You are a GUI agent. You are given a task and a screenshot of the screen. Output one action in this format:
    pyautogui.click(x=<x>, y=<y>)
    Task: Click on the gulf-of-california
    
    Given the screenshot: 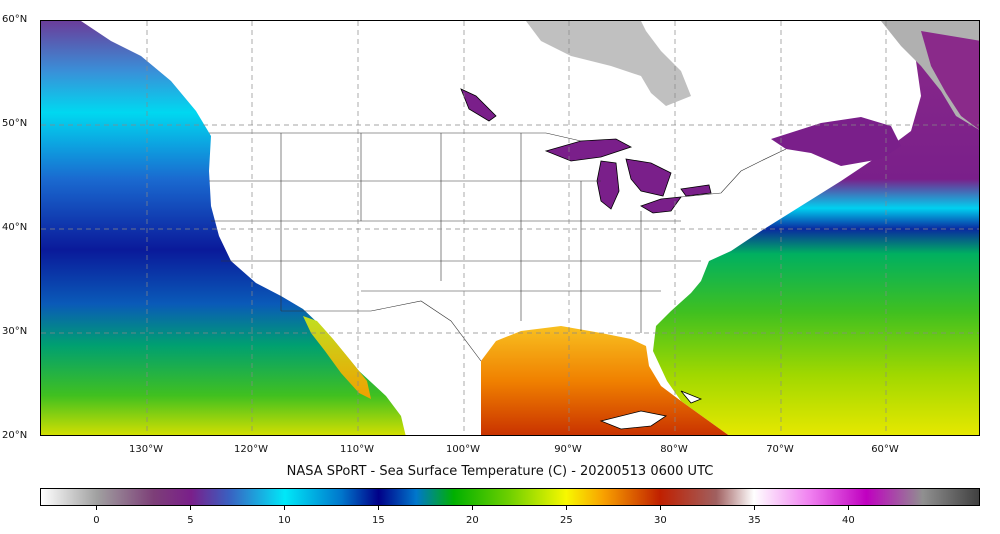 What is the action you would take?
    pyautogui.click(x=337, y=357)
    